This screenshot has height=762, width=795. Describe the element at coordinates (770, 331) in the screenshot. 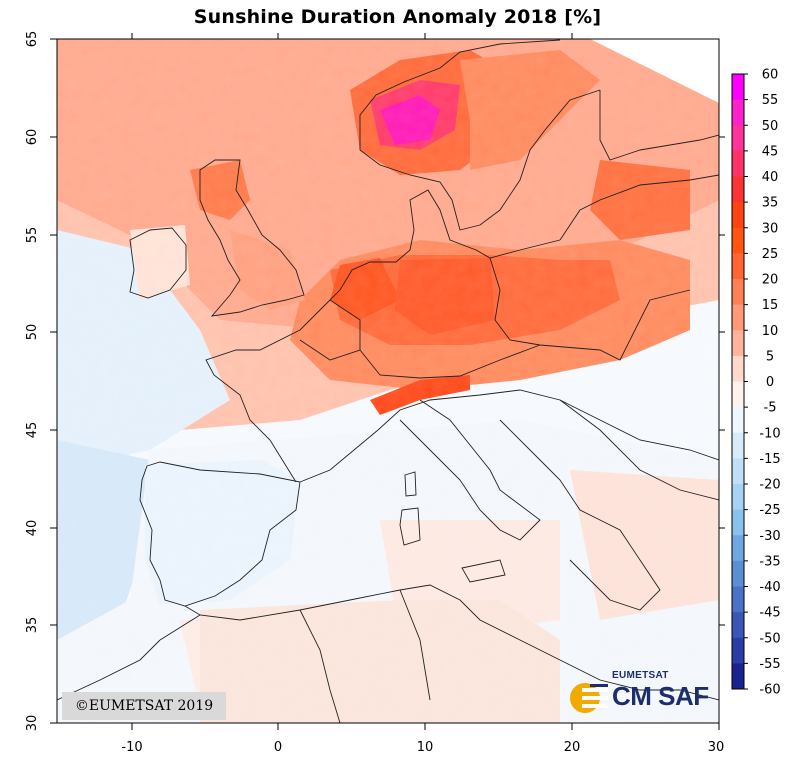

I see `legend-label: 10` at that location.